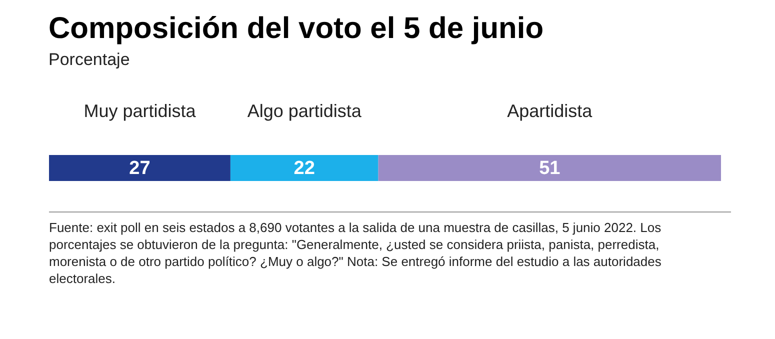  Describe the element at coordinates (550, 168) in the screenshot. I see `data-label: 51` at that location.